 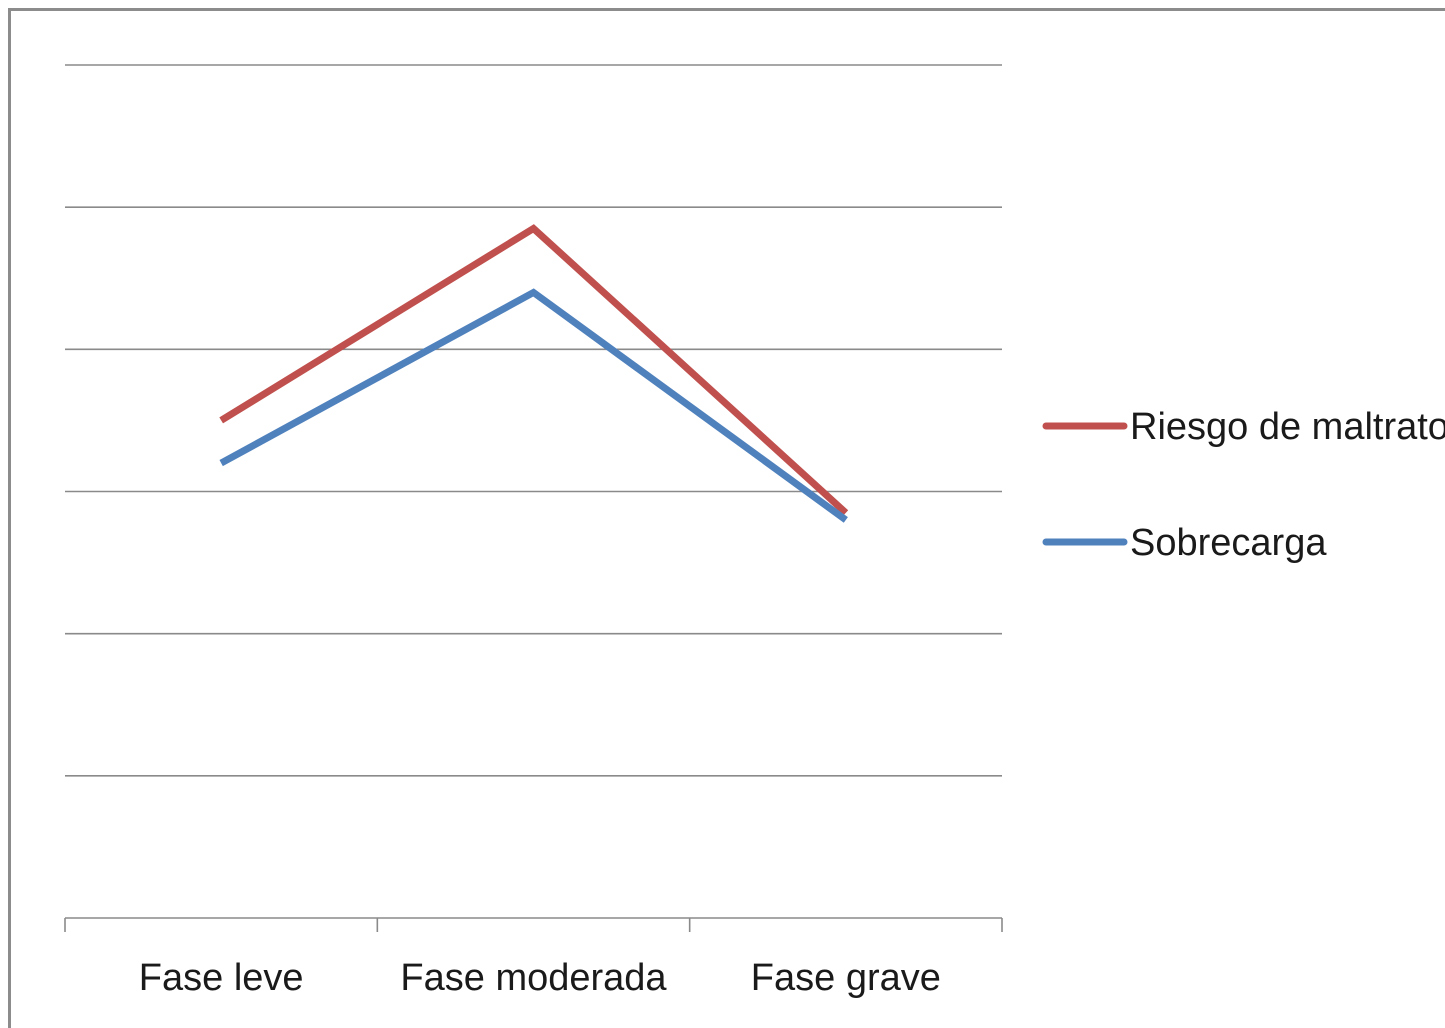 What do you see at coordinates (1245, 485) in the screenshot?
I see `legend: Riesgo de maltrato Sobrecarga` at bounding box center [1245, 485].